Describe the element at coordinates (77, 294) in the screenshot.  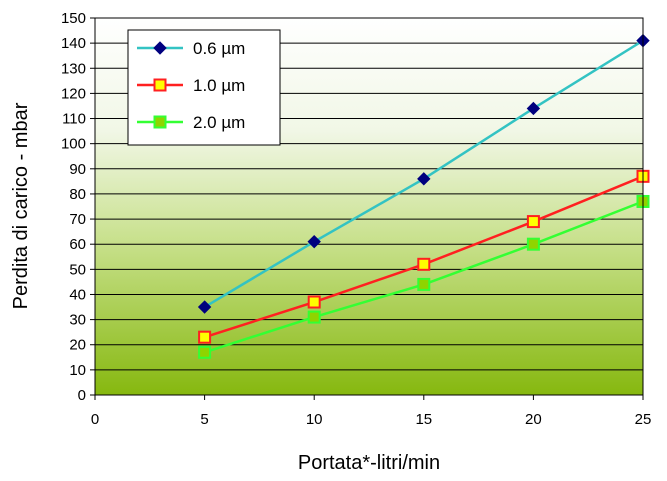
I see `y-tick-label: 40` at that location.